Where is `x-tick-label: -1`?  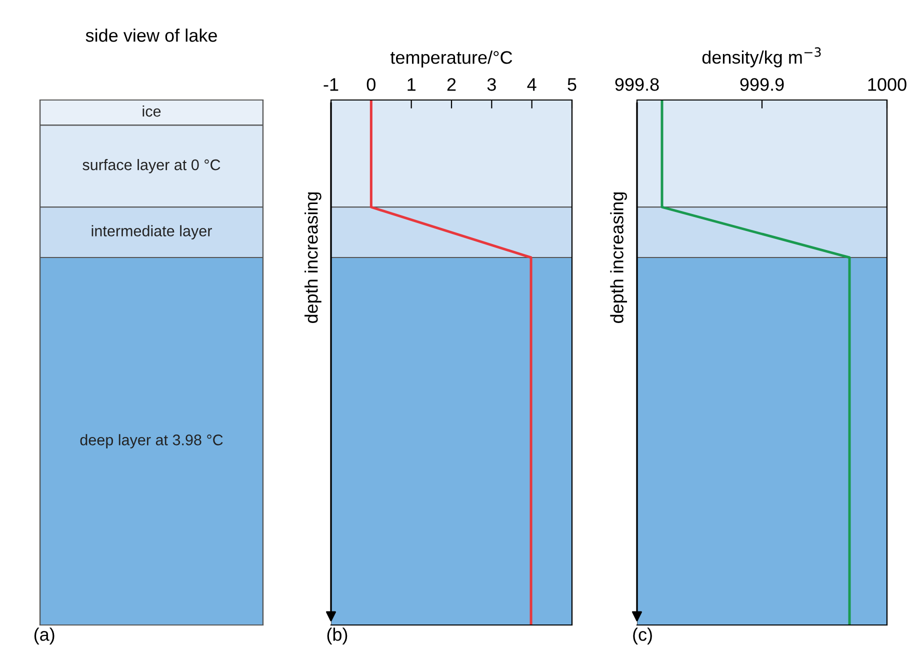 x-tick-label: -1 is located at coordinates (331, 84).